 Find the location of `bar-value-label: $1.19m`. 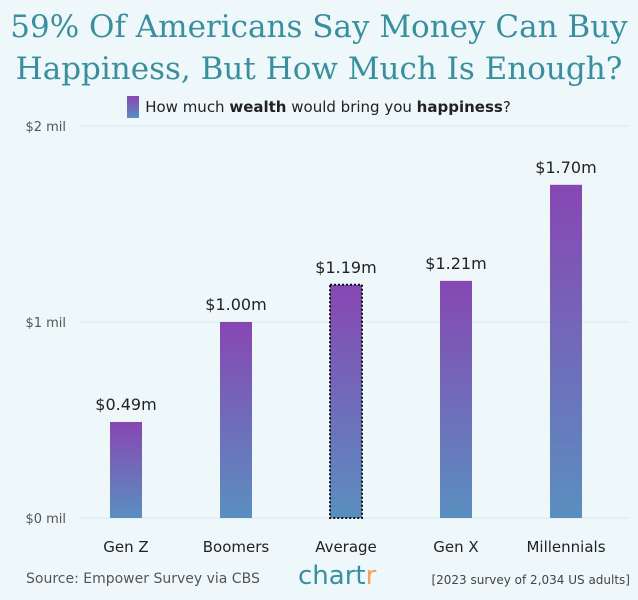

bar-value-label: $1.19m is located at coordinates (345, 267).